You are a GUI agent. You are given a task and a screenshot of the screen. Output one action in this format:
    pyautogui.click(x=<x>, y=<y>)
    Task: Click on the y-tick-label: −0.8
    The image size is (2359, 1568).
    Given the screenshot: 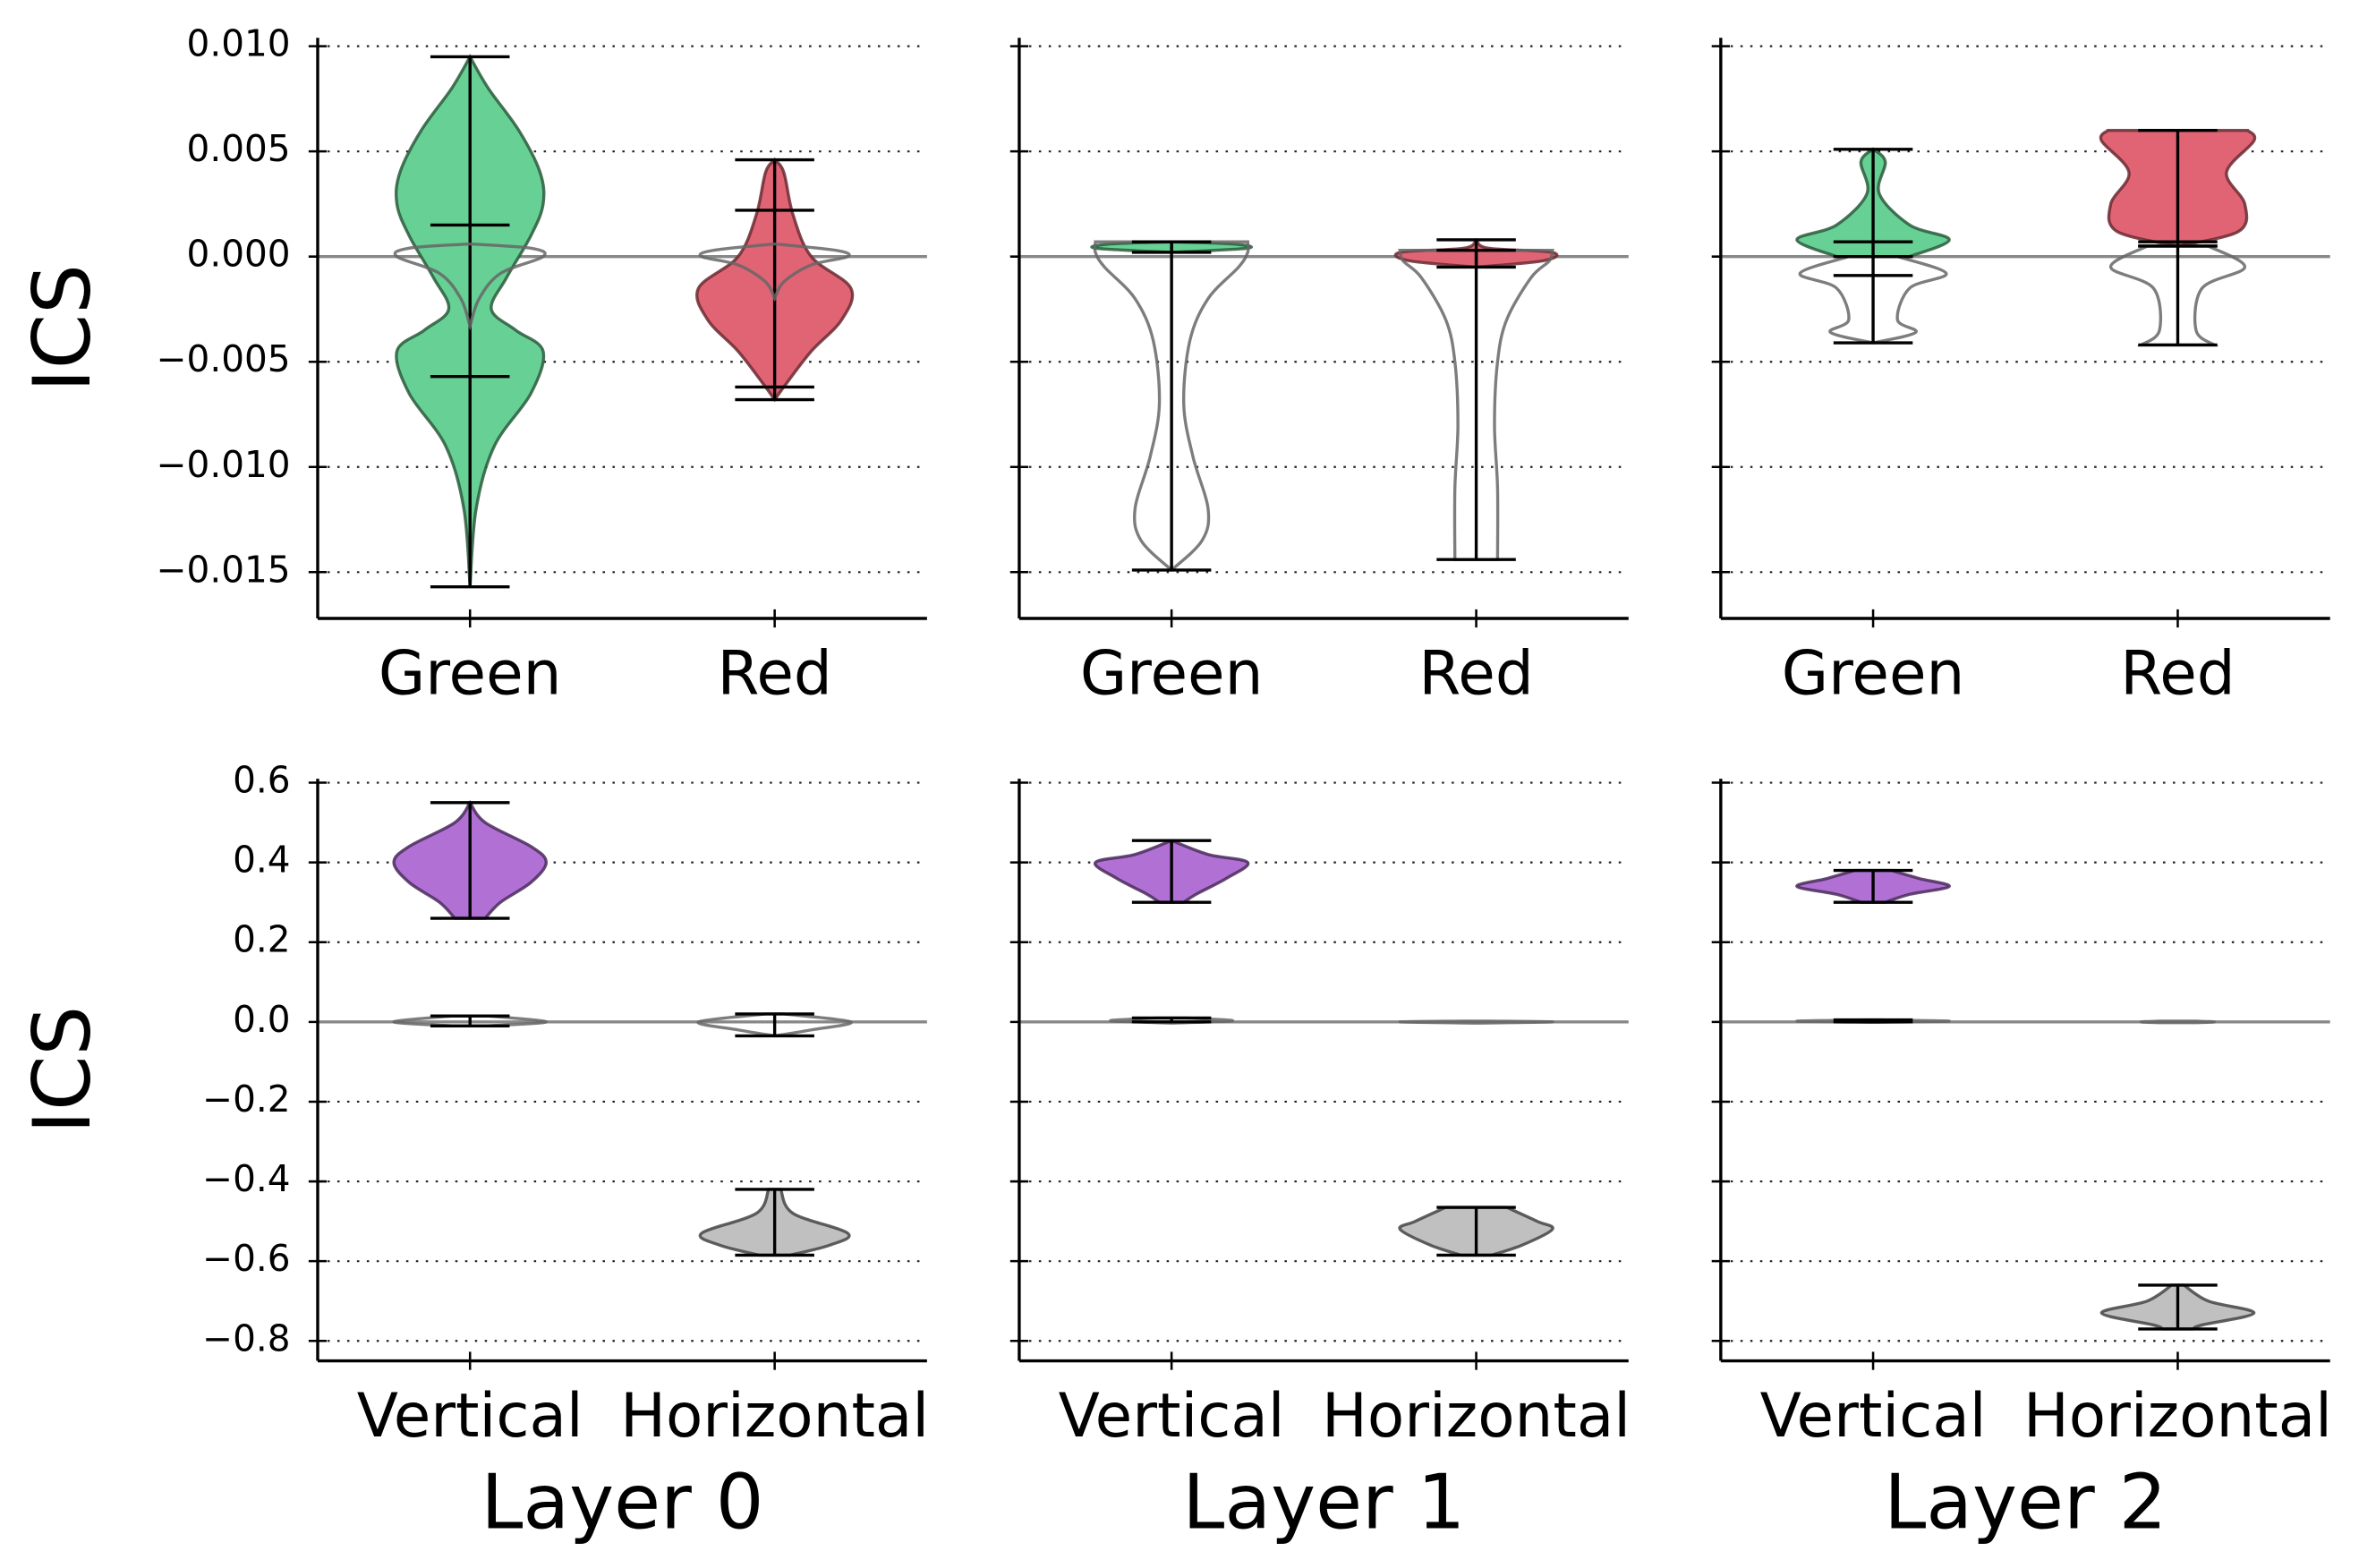 What is the action you would take?
    pyautogui.click(x=246, y=1338)
    